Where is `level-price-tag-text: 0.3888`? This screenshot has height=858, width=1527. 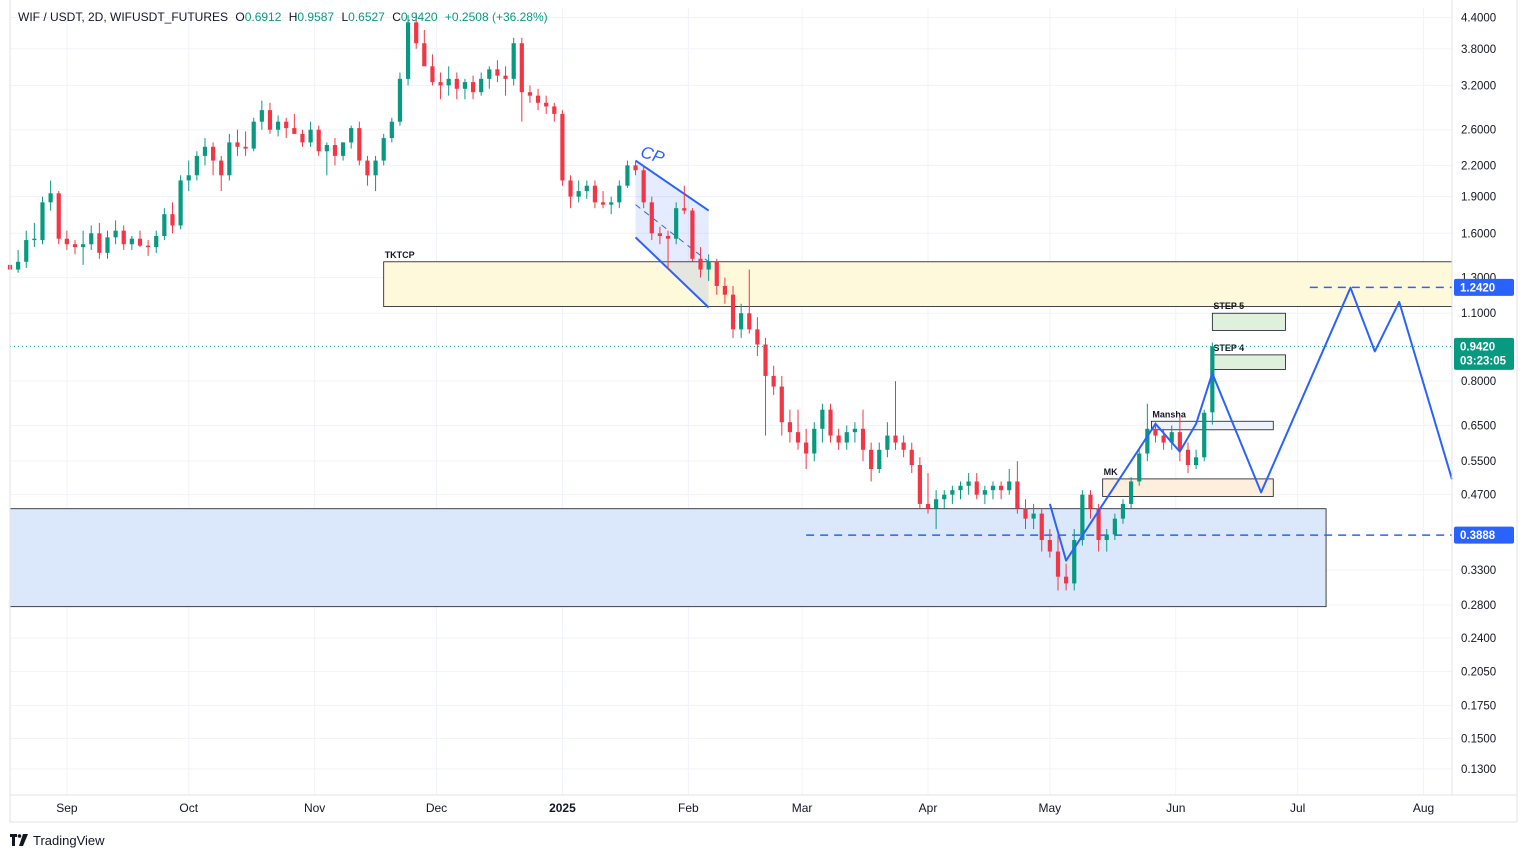 level-price-tag-text: 0.3888 is located at coordinates (1478, 536).